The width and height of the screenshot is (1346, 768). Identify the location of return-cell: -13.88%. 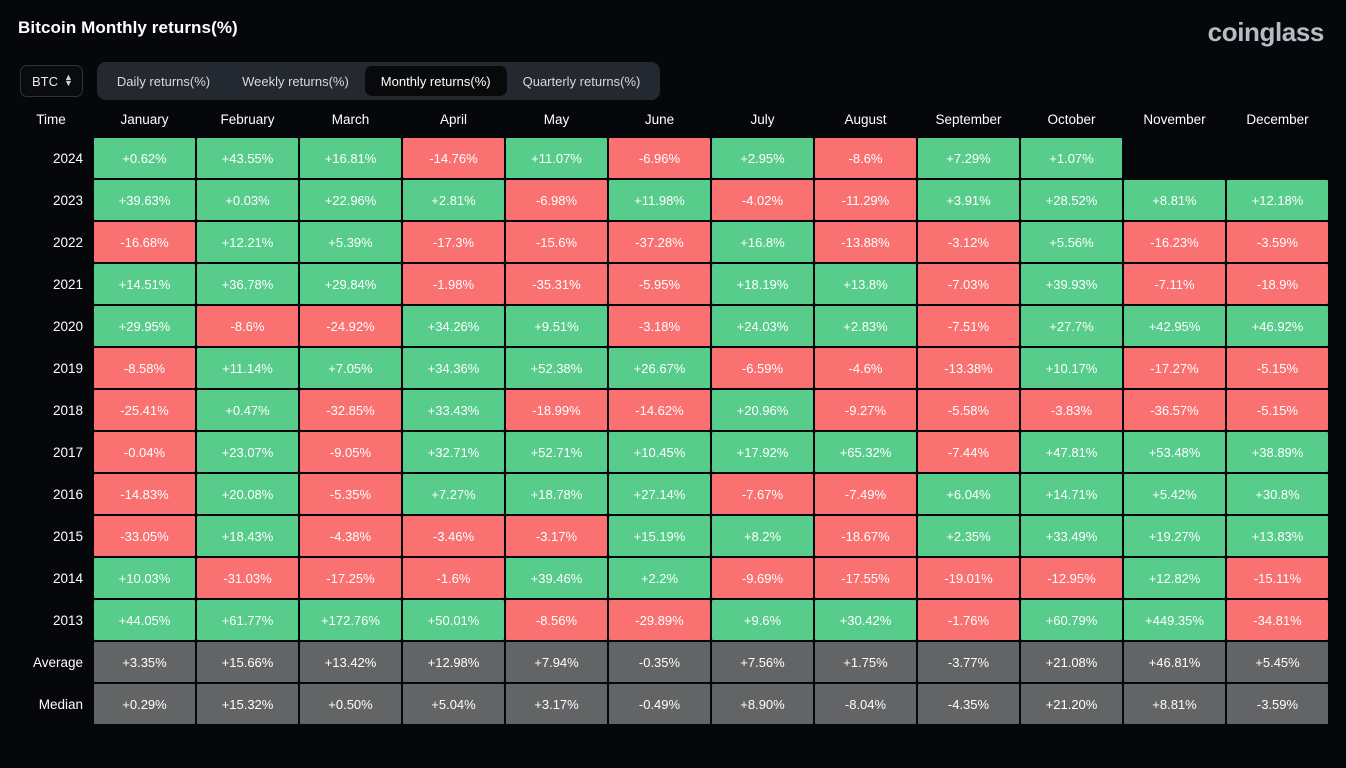
(865, 242).